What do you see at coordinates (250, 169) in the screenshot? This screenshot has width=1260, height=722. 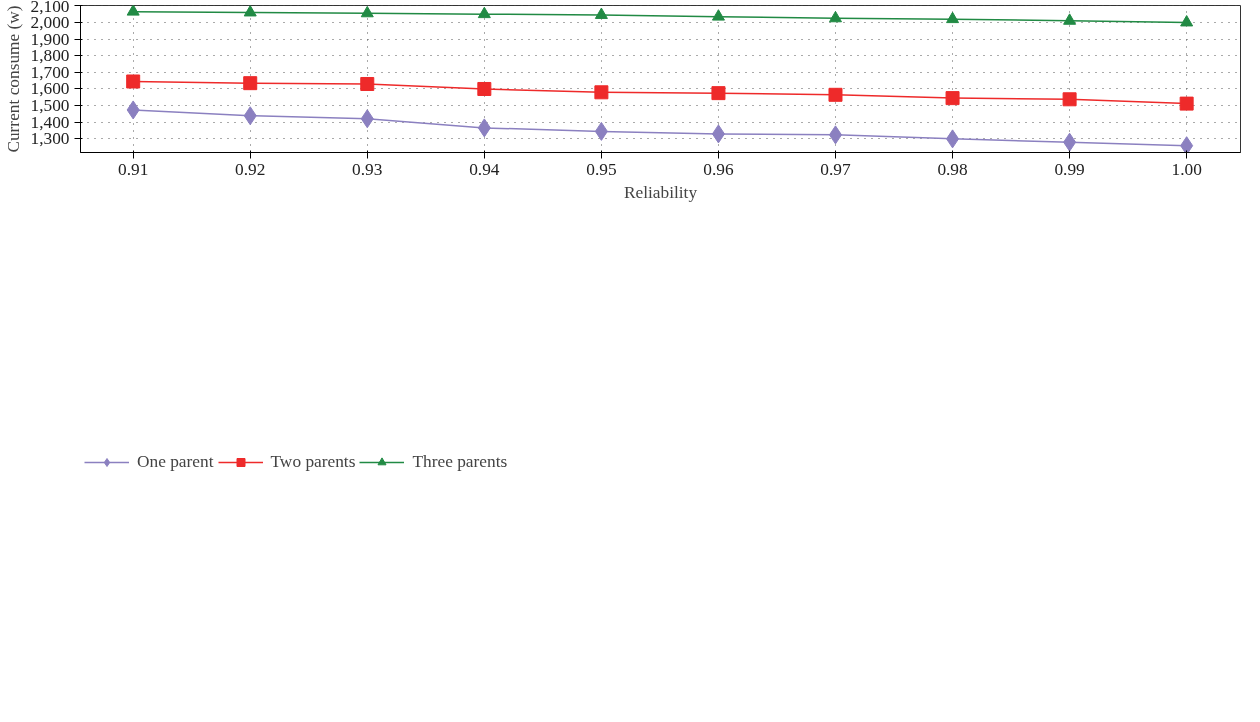 I see `x-tick-label: 0.92` at bounding box center [250, 169].